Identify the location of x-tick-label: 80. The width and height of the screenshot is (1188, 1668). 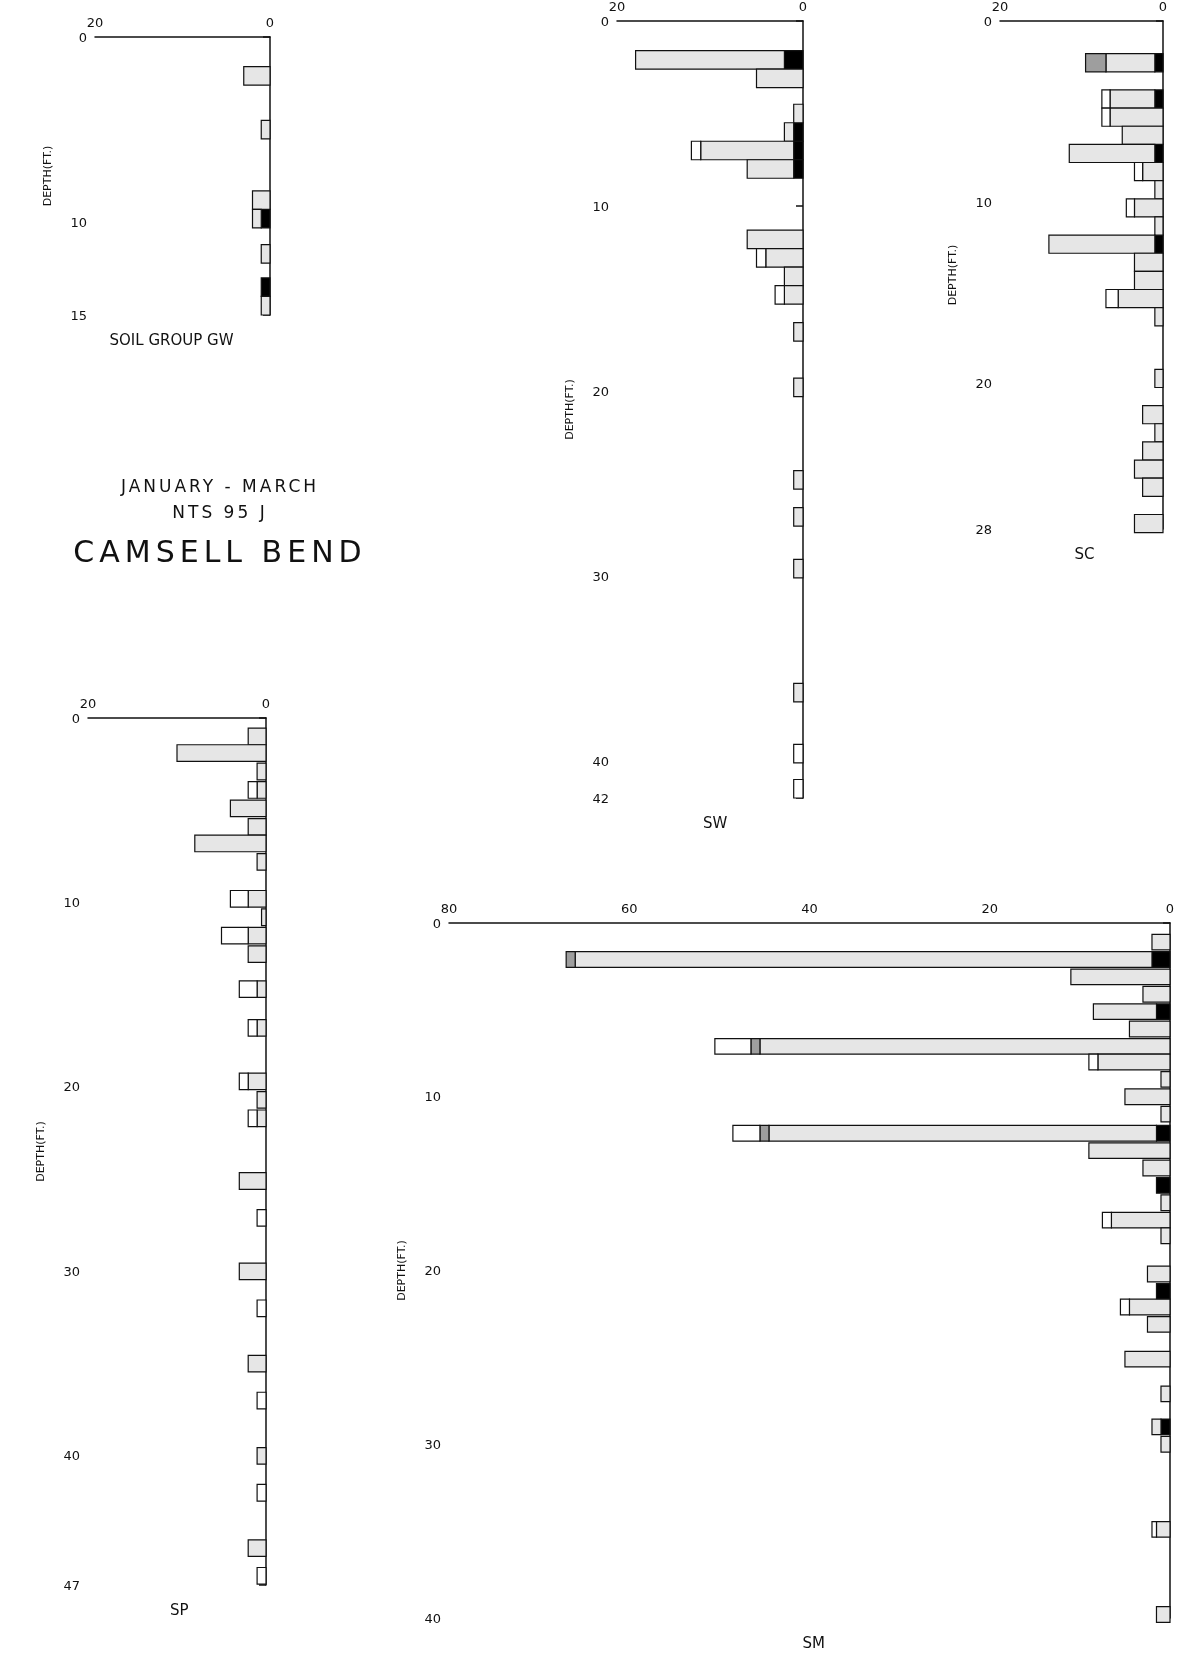
(449, 908).